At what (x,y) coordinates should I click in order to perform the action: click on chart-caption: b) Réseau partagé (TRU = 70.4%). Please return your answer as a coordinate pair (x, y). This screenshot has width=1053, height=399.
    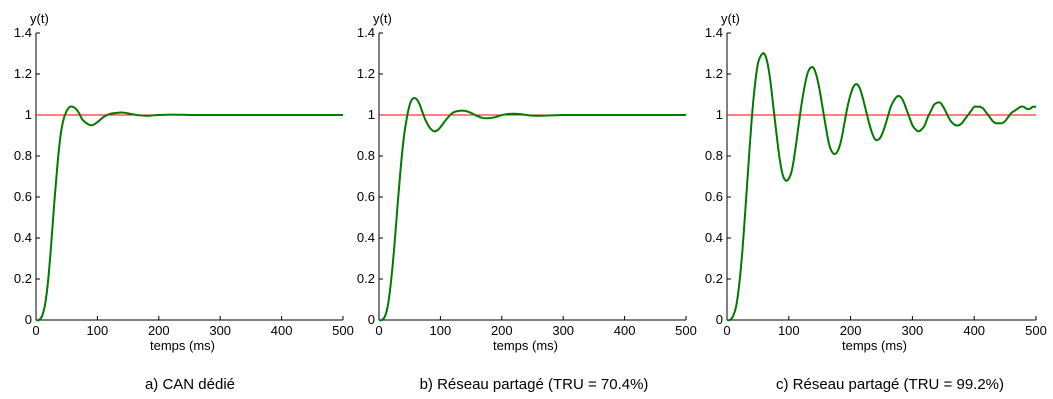
    Looking at the image, I should click on (534, 384).